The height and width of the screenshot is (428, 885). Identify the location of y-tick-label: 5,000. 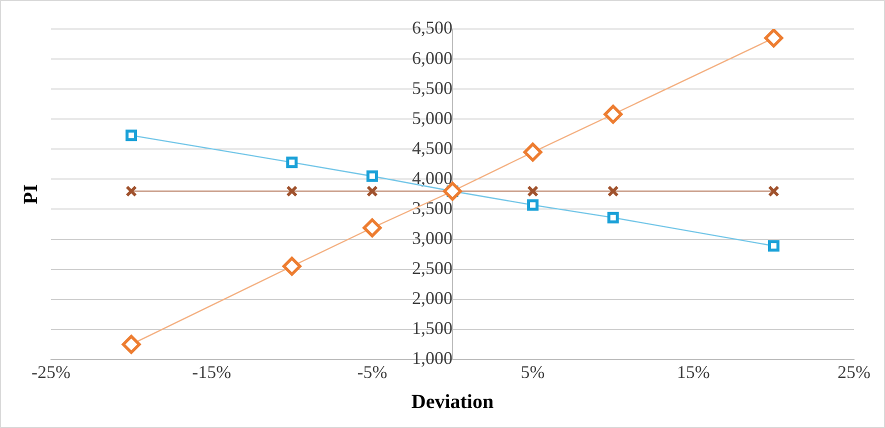
(432, 118).